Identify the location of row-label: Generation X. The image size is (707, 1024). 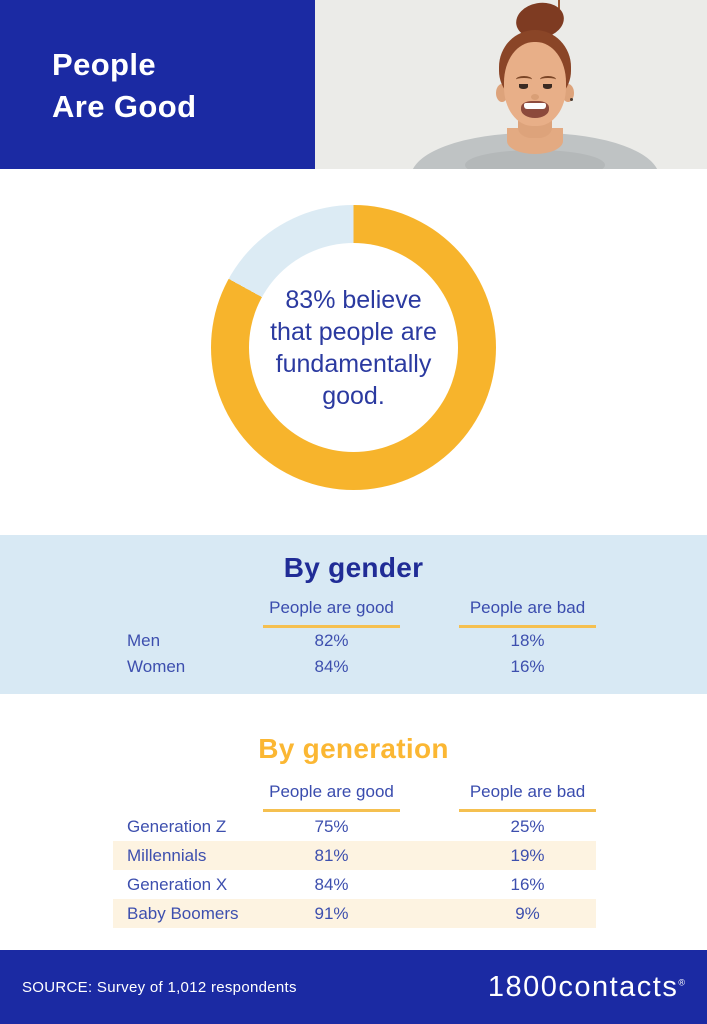
(177, 884).